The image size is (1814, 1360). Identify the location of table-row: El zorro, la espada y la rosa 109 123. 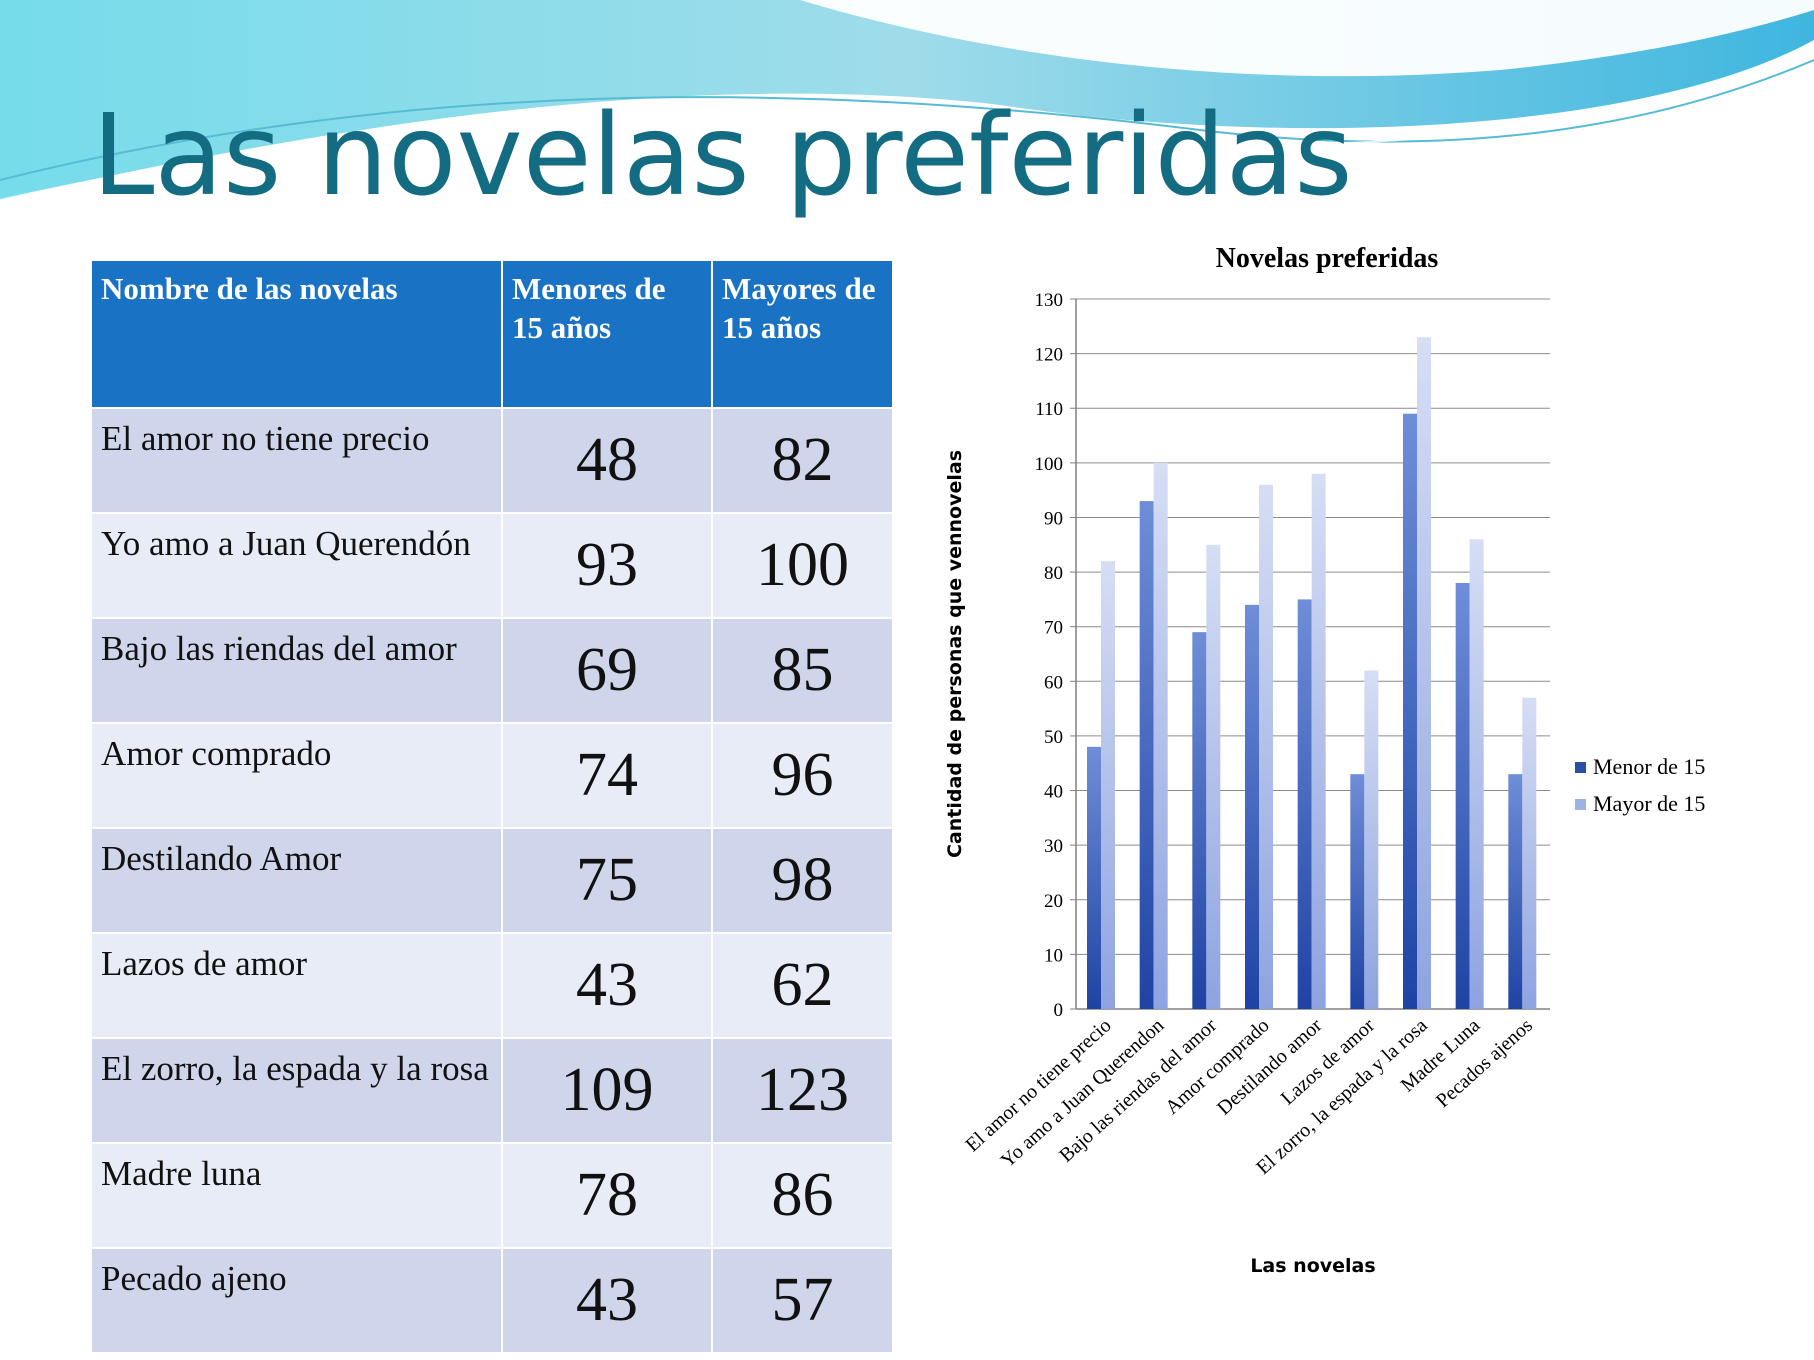
(492, 1090).